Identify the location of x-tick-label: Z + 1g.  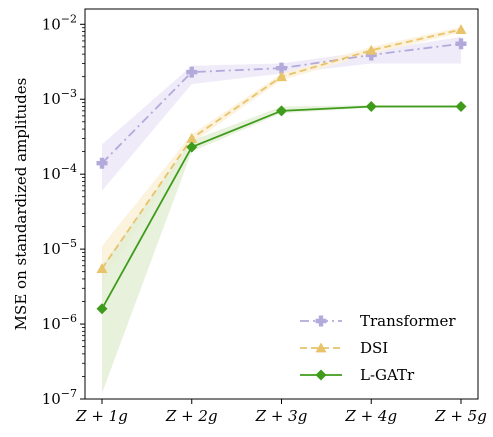
(101, 416).